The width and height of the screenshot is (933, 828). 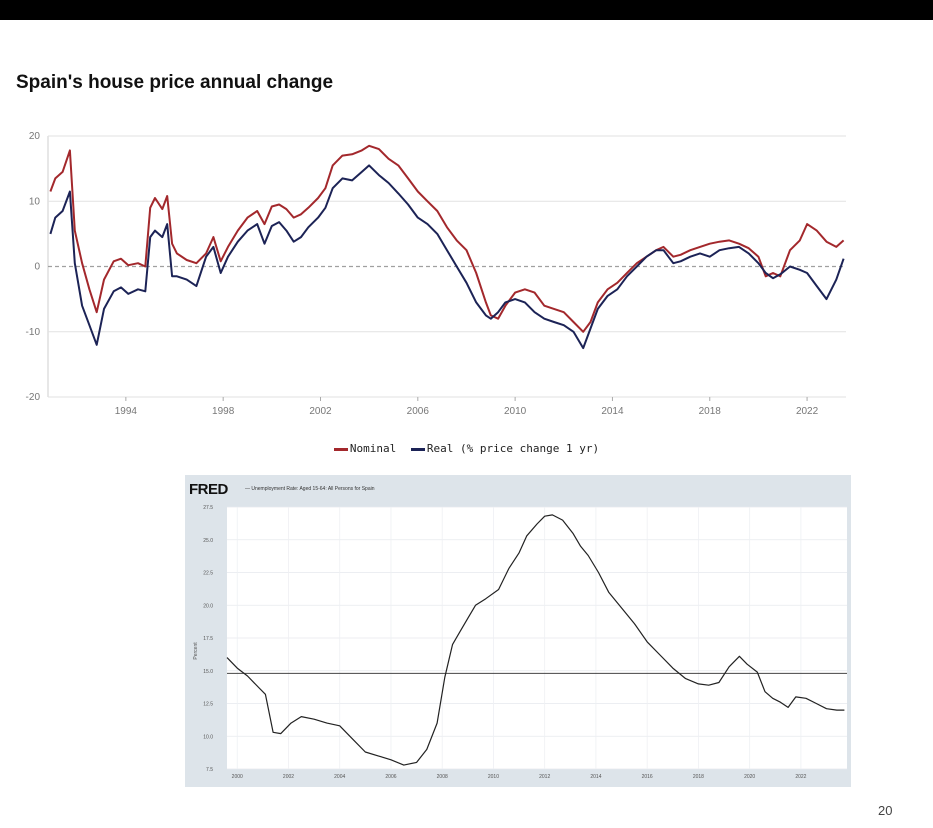 What do you see at coordinates (513, 448) in the screenshot?
I see `legend-label-real: Real (% price change 1 yr)` at bounding box center [513, 448].